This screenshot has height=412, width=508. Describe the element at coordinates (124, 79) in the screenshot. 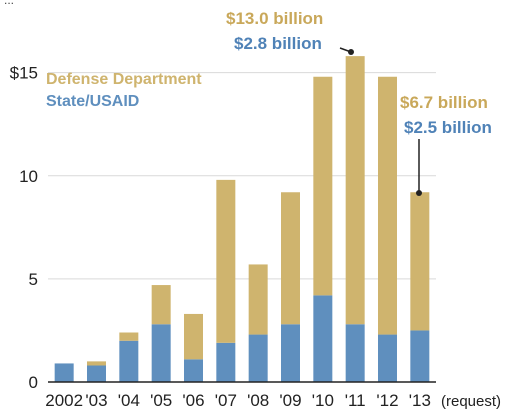

I see `legend-defense-department: Defense Department` at that location.